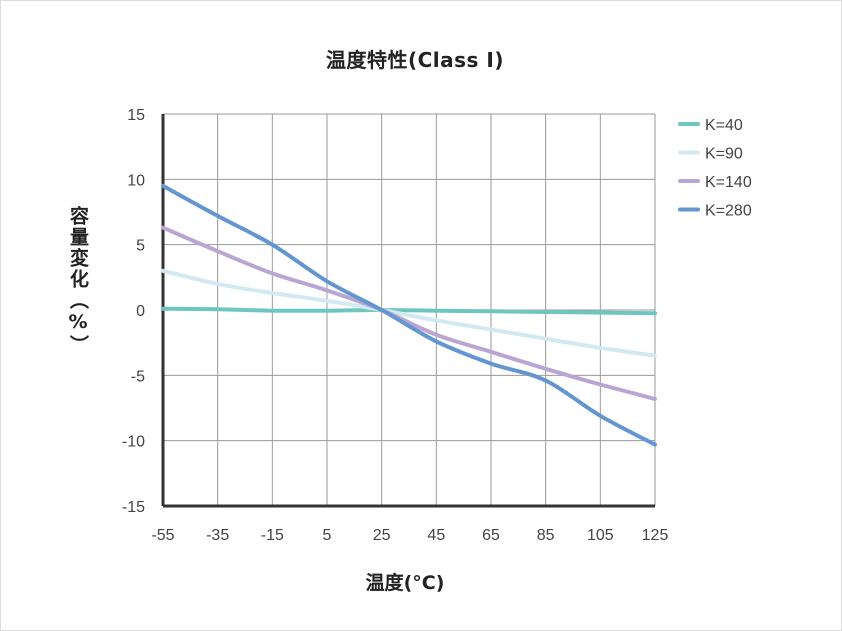 The width and height of the screenshot is (842, 631). What do you see at coordinates (655, 535) in the screenshot?
I see `x-tick-label: 125` at bounding box center [655, 535].